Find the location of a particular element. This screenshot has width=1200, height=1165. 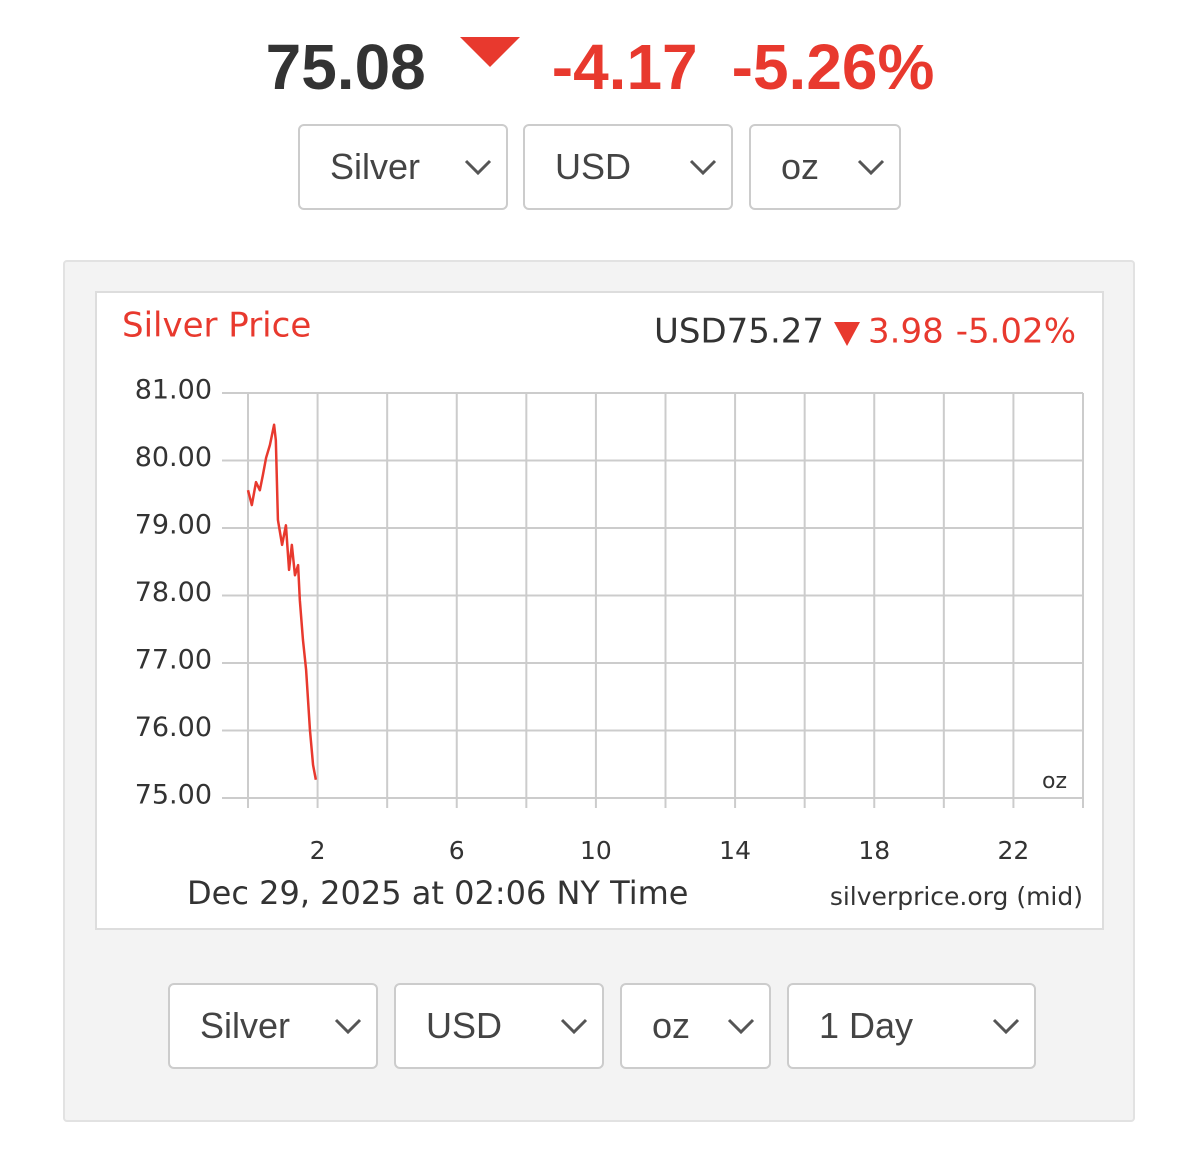

price: 75.08 is located at coordinates (345, 67).